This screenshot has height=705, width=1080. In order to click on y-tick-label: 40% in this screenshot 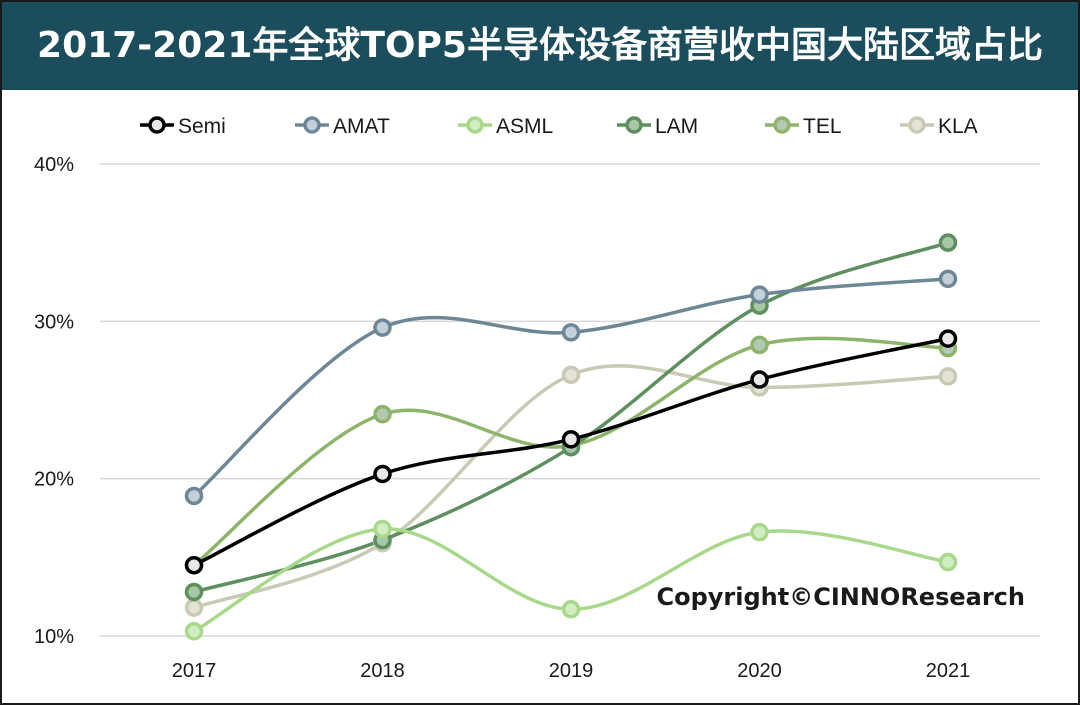, I will do `click(54, 165)`.